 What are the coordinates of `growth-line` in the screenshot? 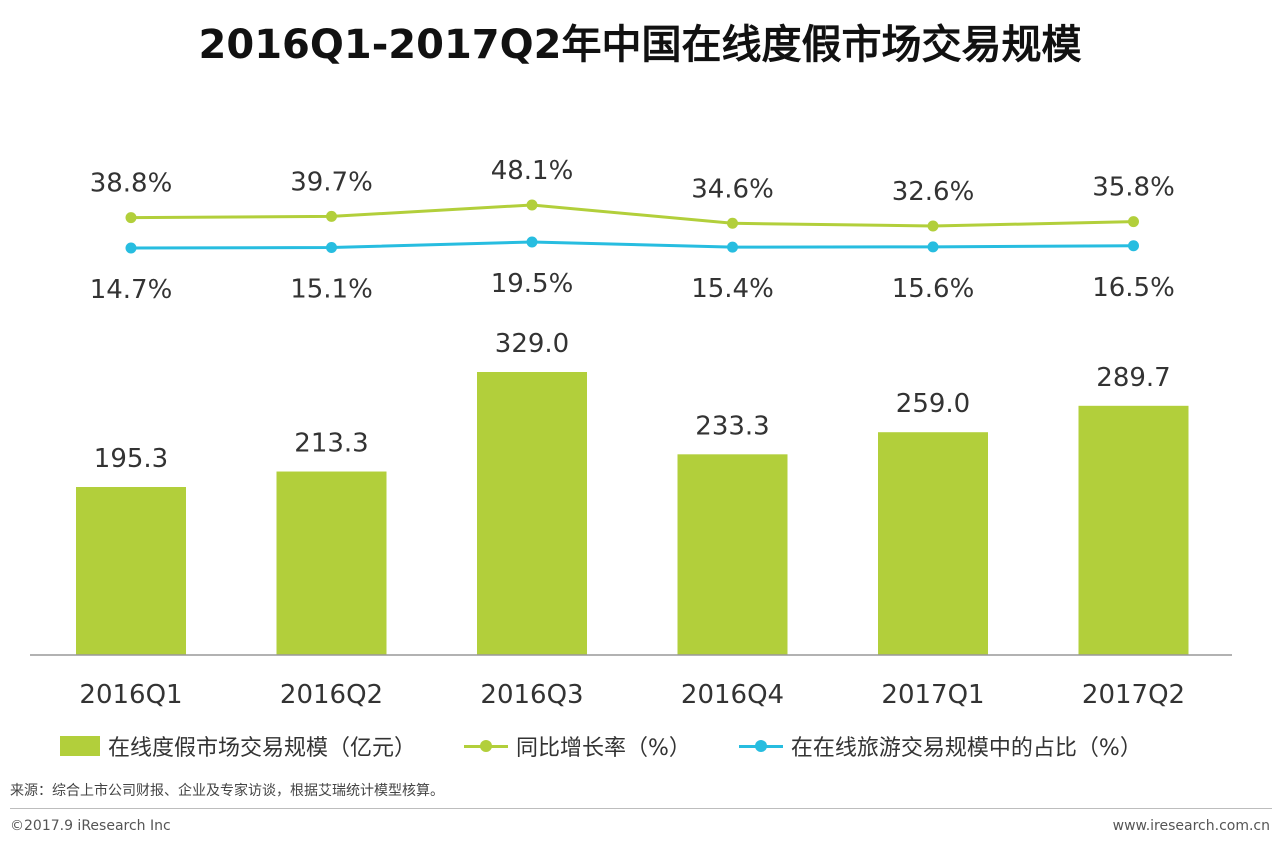 It's located at (632, 215).